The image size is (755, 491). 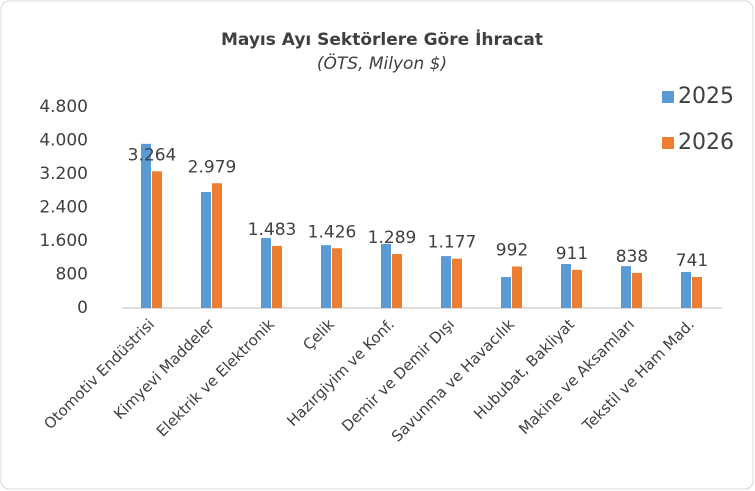 I want to click on data-label: 1.483, so click(x=272, y=230).